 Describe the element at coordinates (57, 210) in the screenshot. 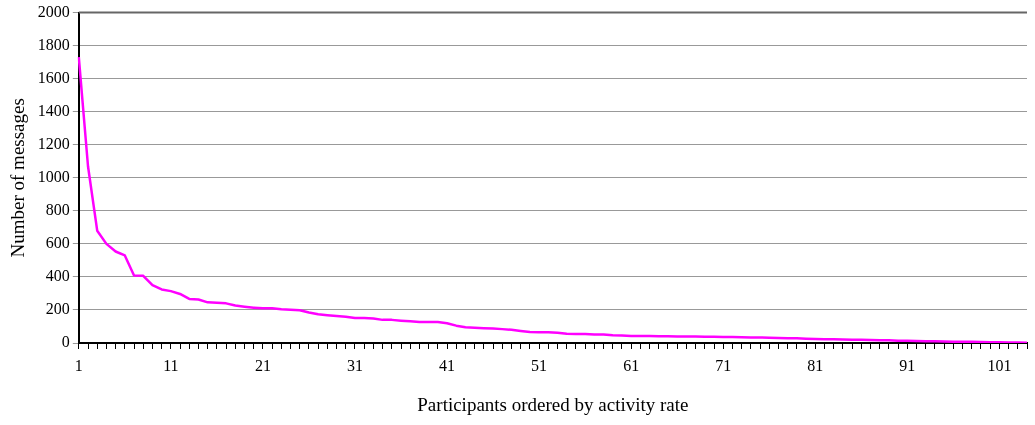

I see `y-tick-label: 800` at that location.